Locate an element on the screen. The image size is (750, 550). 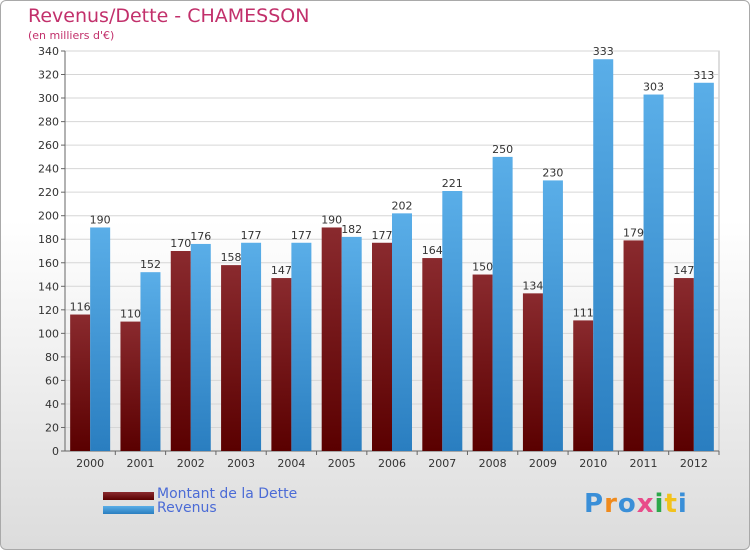
proxiti-logo: Proxiti is located at coordinates (636, 504).